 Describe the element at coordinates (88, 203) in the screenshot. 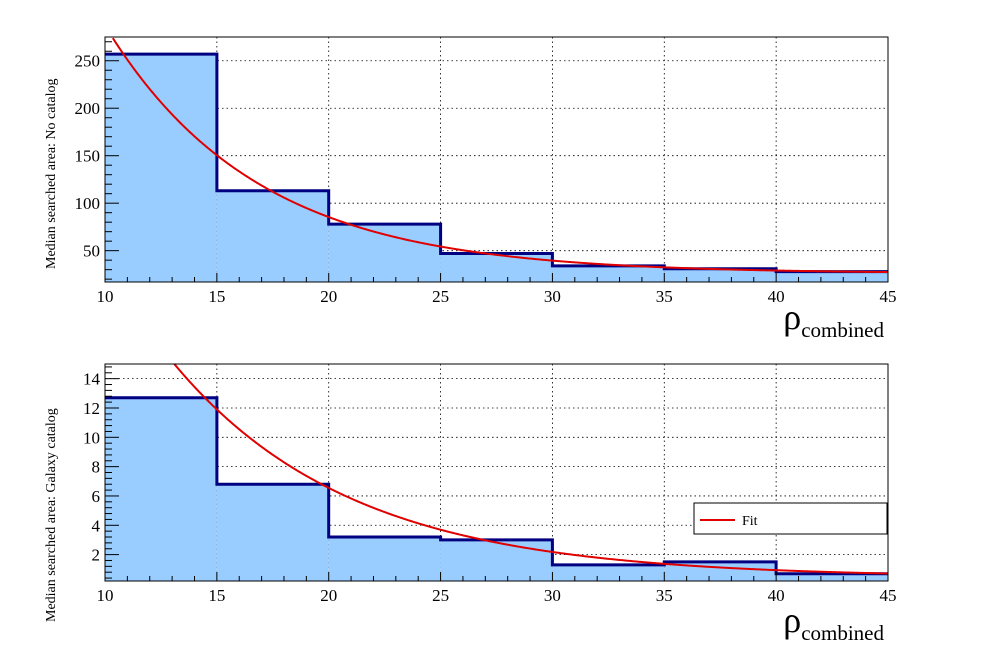

I see `y-tick-label: 100` at that location.